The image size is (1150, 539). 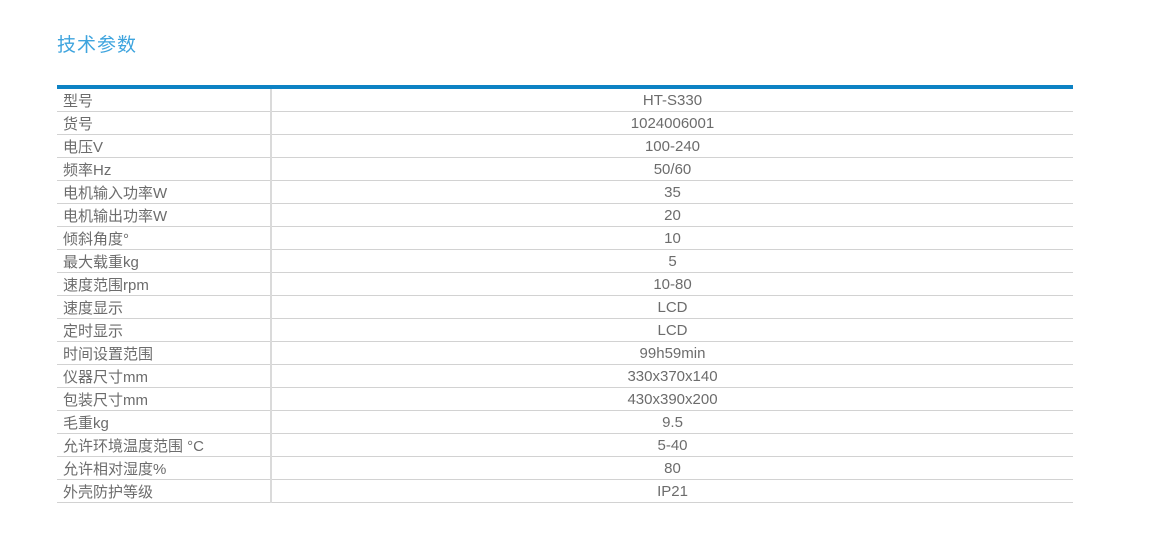 I want to click on spec-label: 定时显示, so click(x=164, y=330).